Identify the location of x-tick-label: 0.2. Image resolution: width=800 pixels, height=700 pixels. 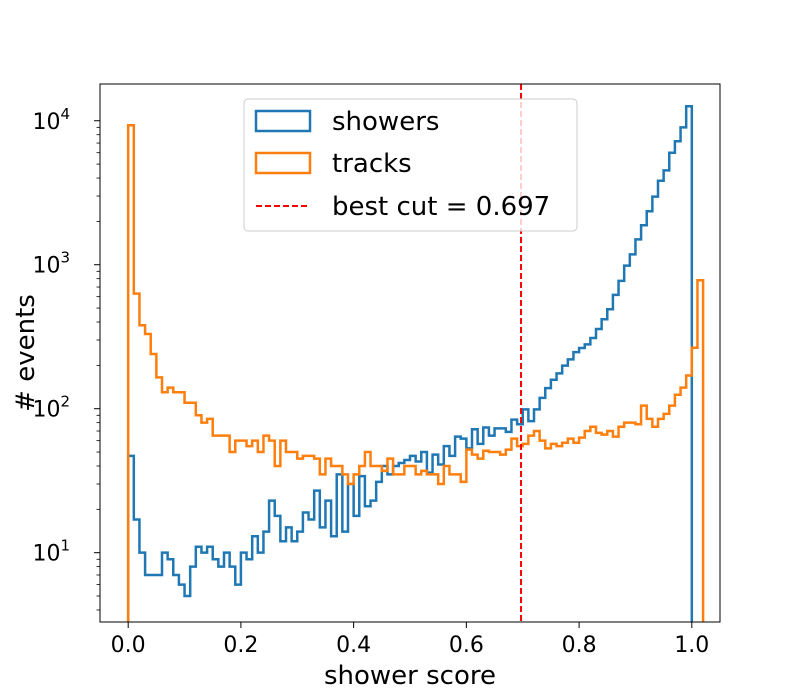
(240, 645).